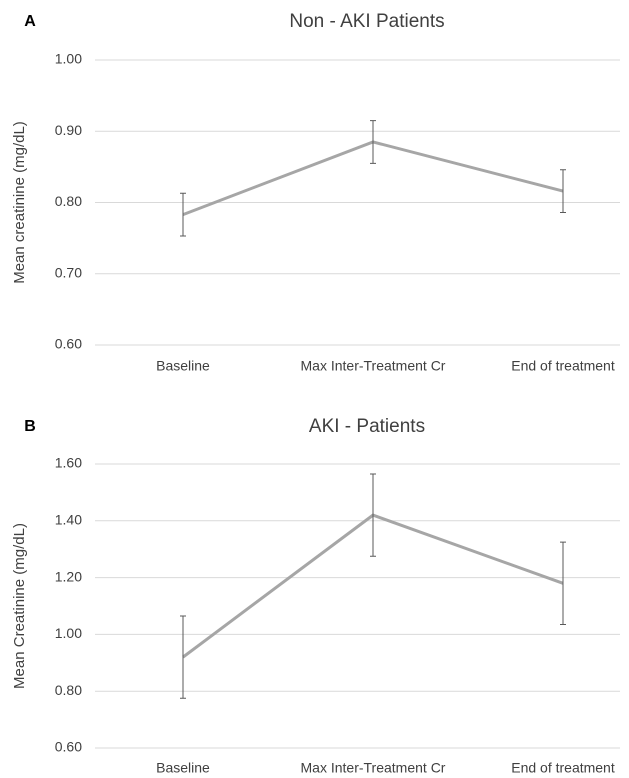  Describe the element at coordinates (68, 520) in the screenshot. I see `y-tick-label: 1.40` at that location.